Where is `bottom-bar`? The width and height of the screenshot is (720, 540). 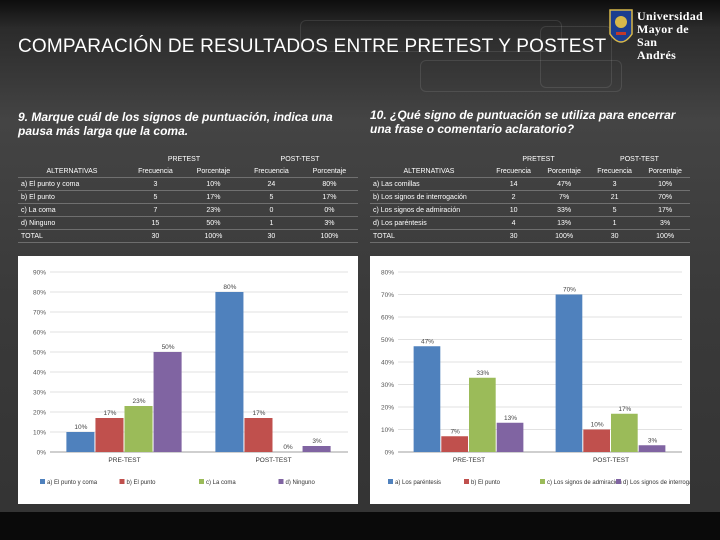
bottom-bar is located at coordinates (360, 526).